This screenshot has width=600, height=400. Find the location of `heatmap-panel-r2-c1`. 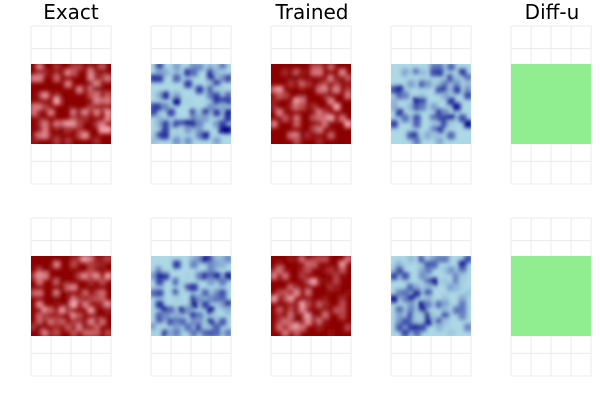

heatmap-panel-r2-c1 is located at coordinates (71, 297).